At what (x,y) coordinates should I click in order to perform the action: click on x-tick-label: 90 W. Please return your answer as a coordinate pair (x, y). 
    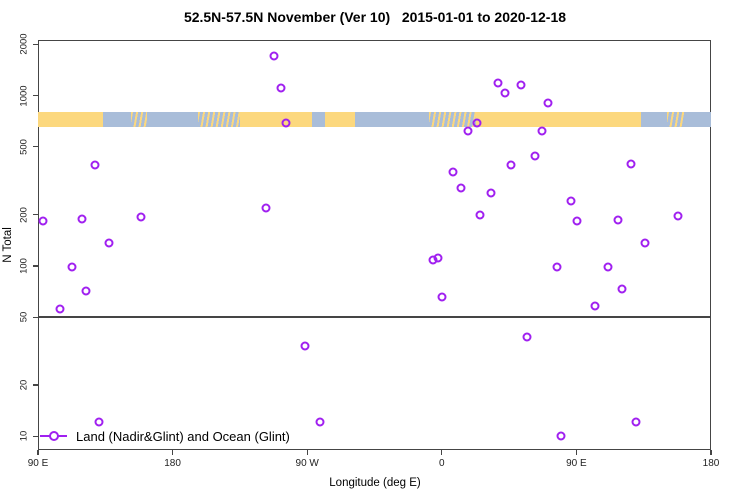
    Looking at the image, I should click on (307, 463).